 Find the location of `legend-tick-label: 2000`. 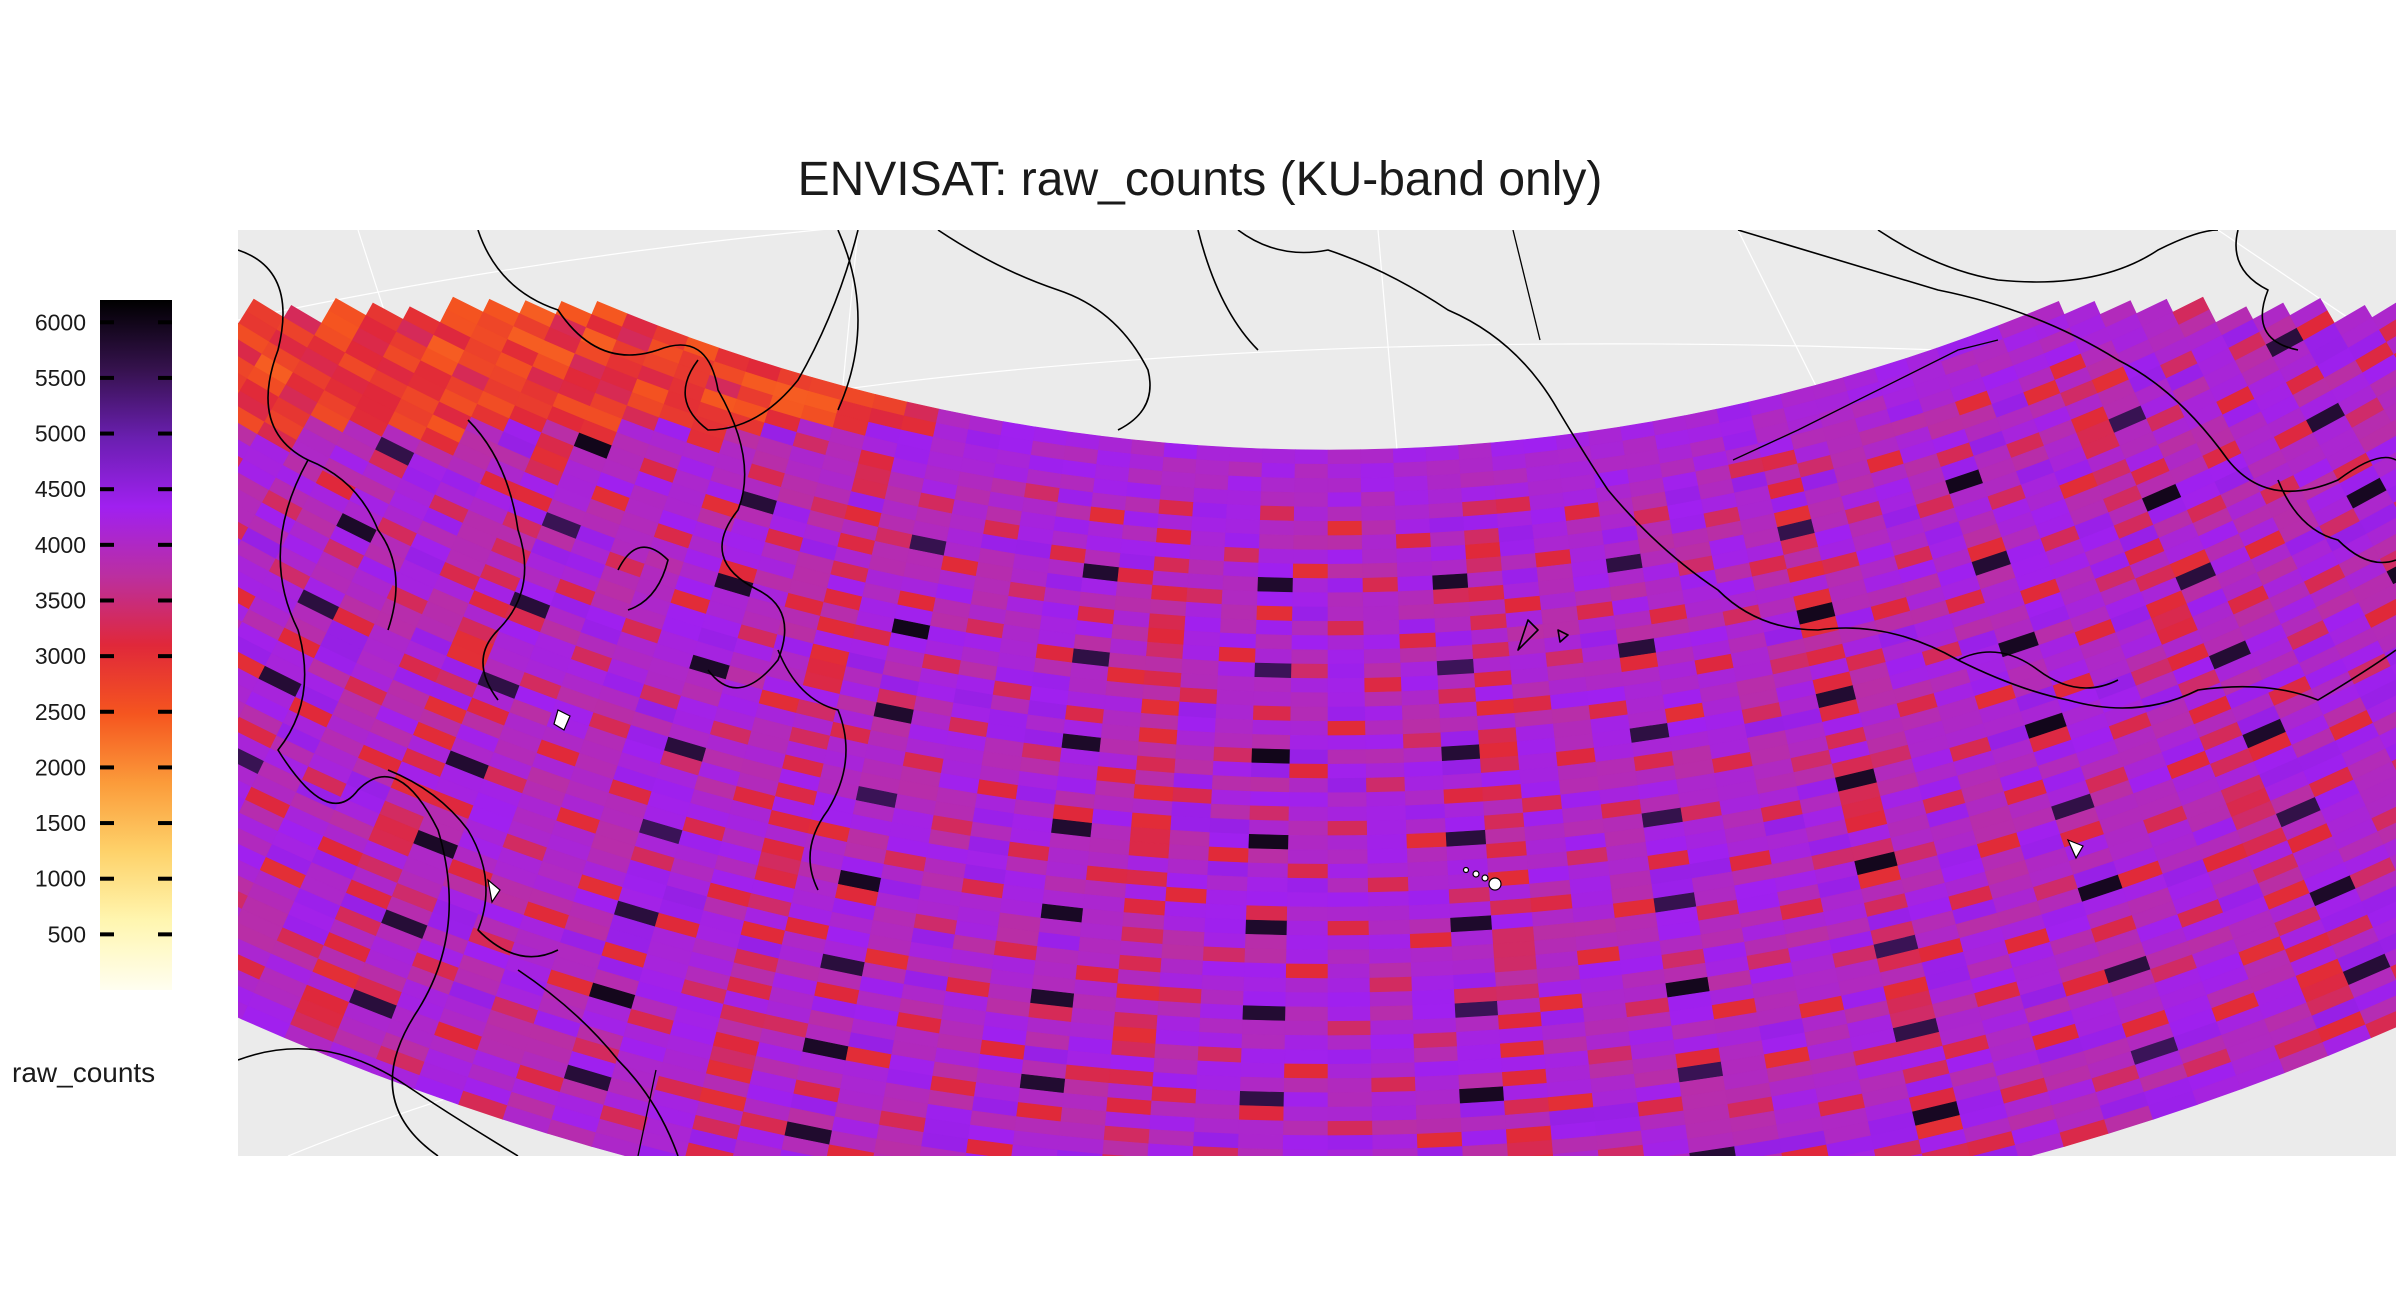

legend-tick-label: 2000 is located at coordinates (60, 767).